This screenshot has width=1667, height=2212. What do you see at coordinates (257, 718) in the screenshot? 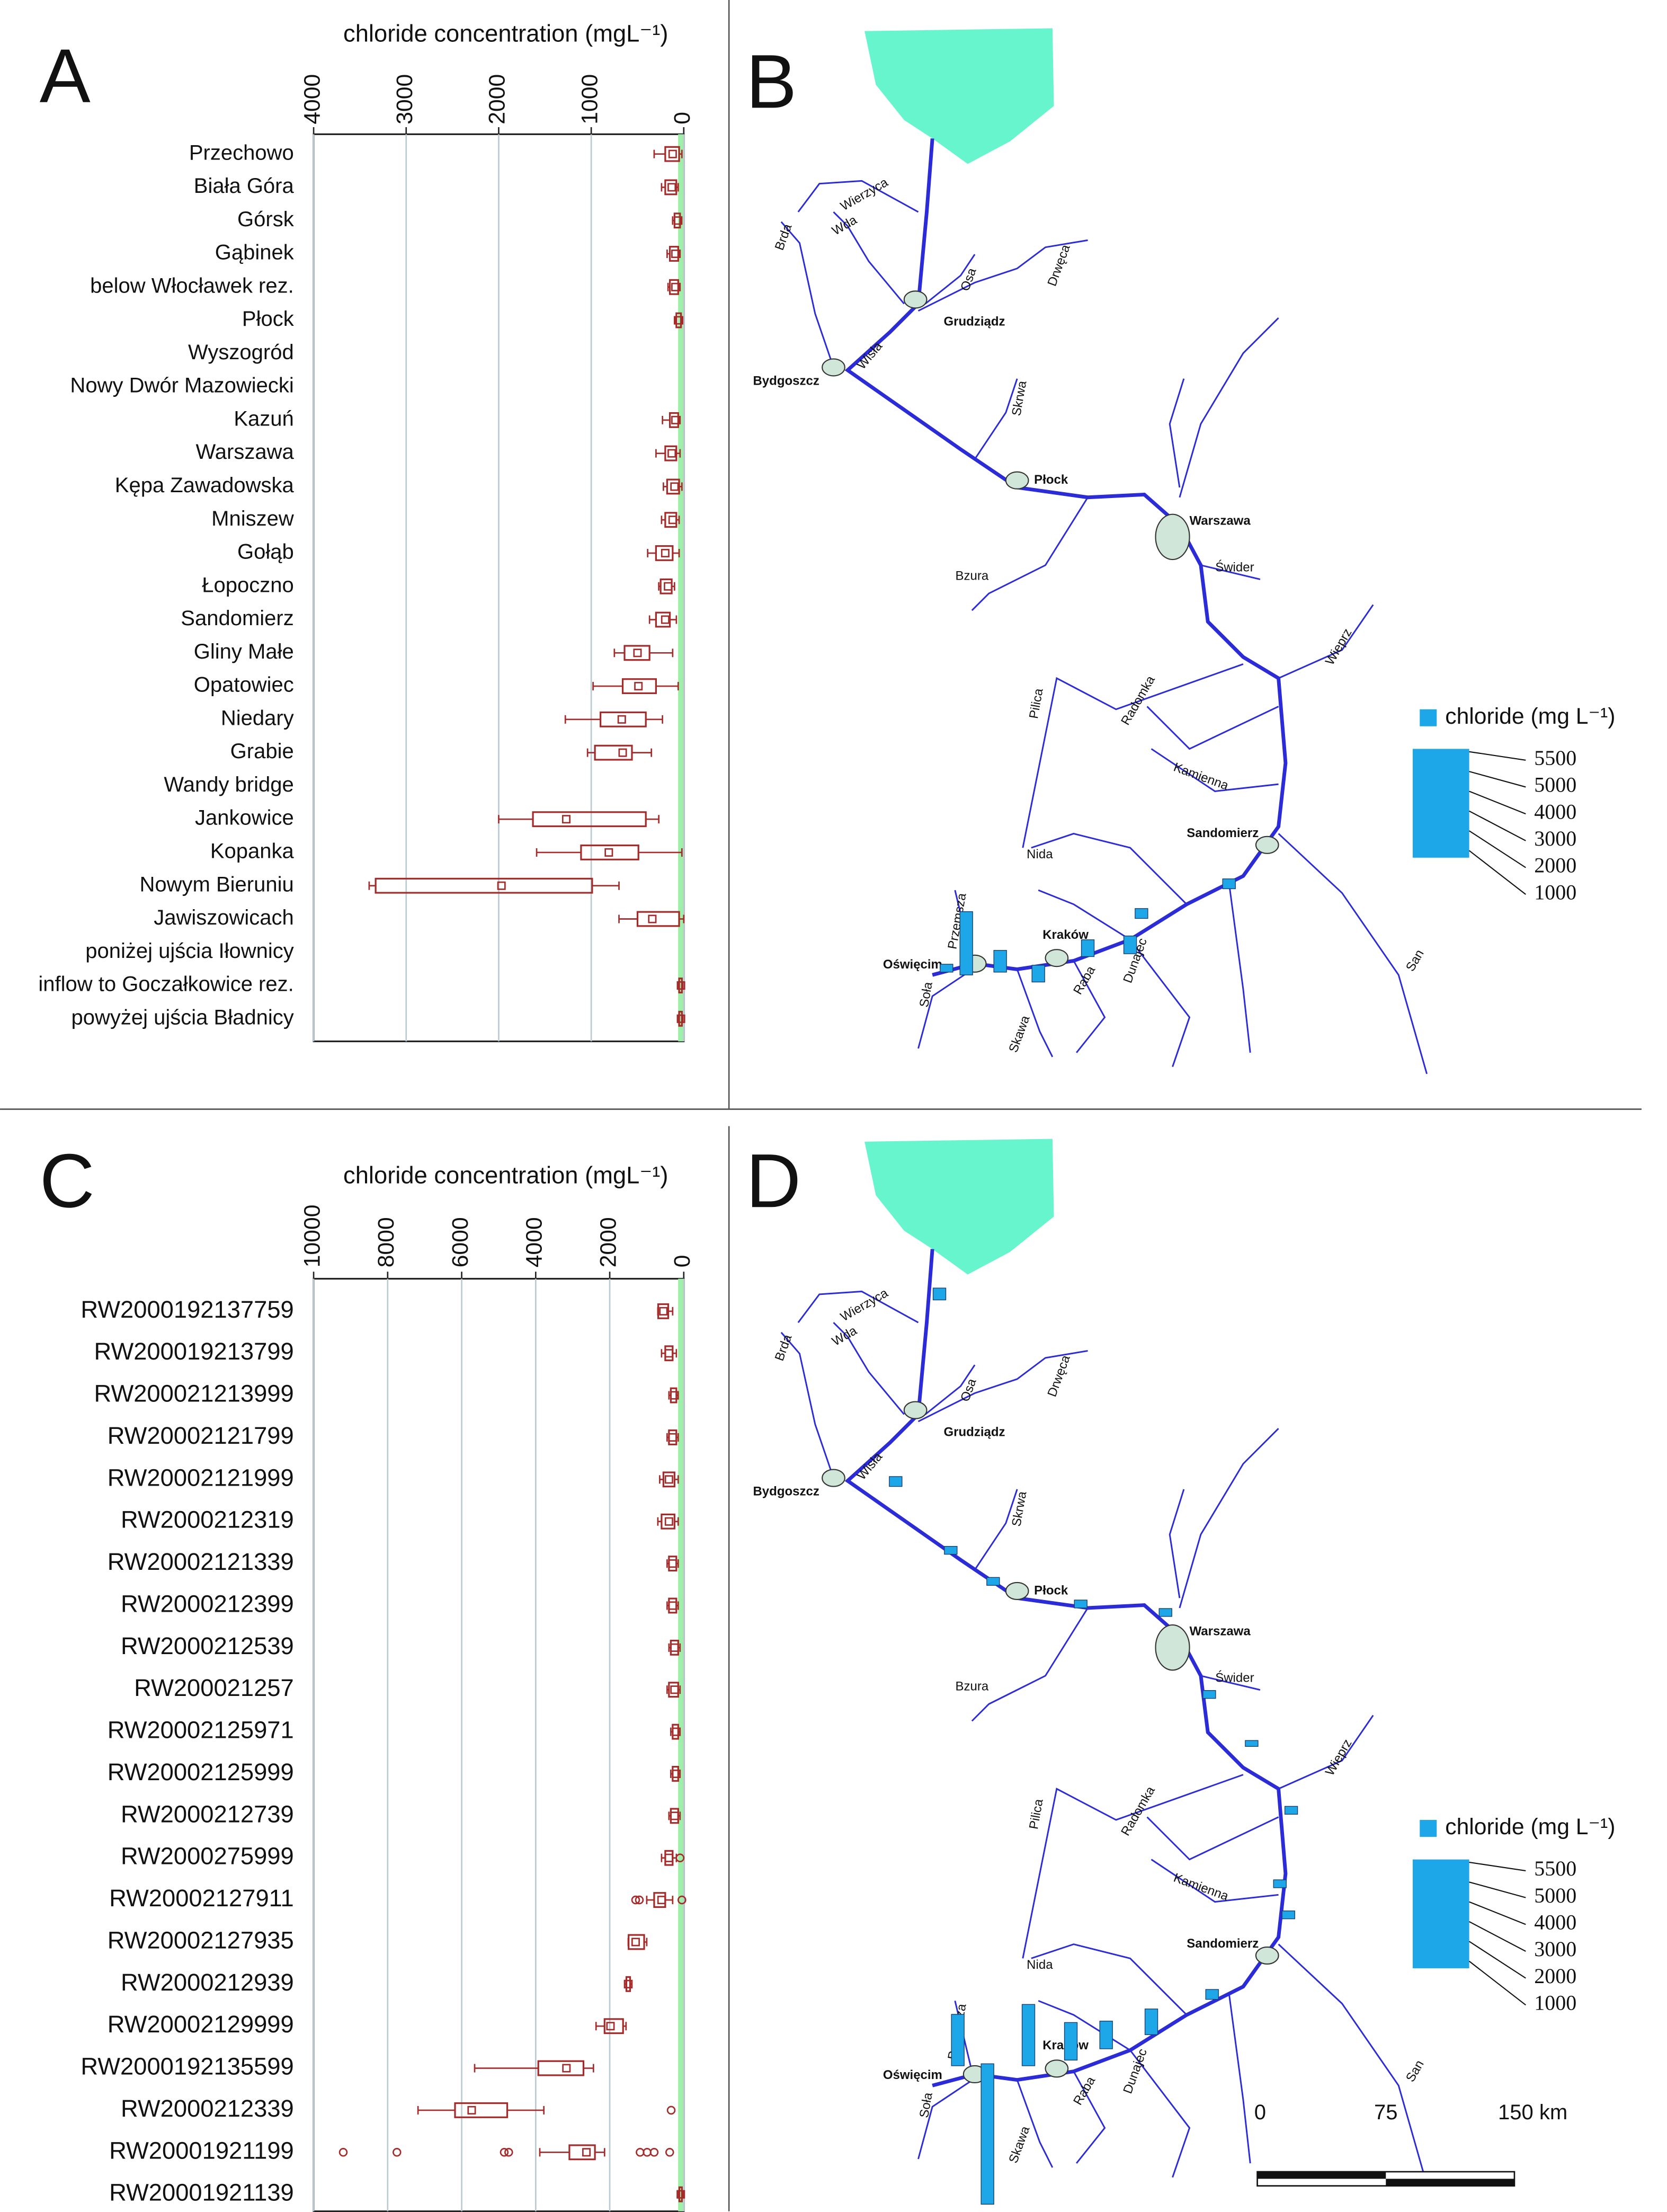
I see `category-label: Niedary` at bounding box center [257, 718].